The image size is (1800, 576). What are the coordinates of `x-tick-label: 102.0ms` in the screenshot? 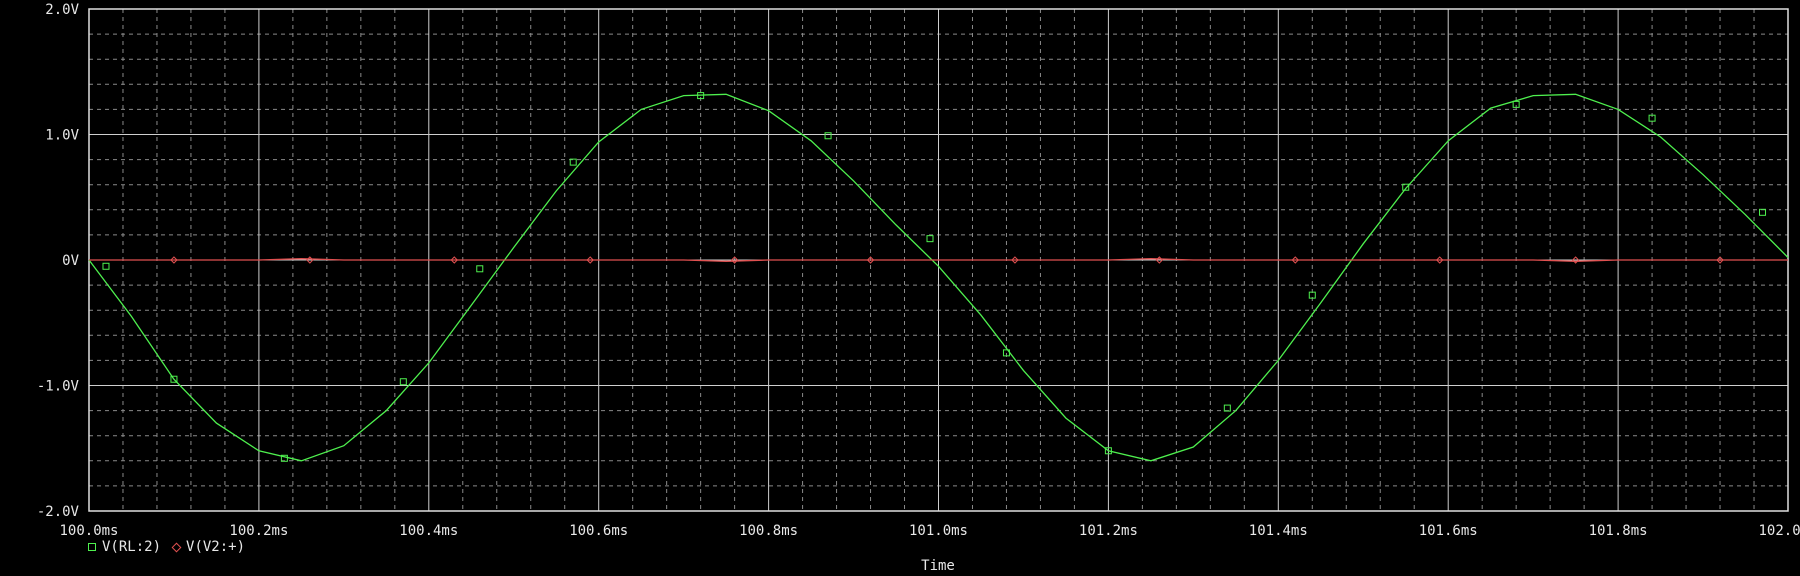 It's located at (1779, 531).